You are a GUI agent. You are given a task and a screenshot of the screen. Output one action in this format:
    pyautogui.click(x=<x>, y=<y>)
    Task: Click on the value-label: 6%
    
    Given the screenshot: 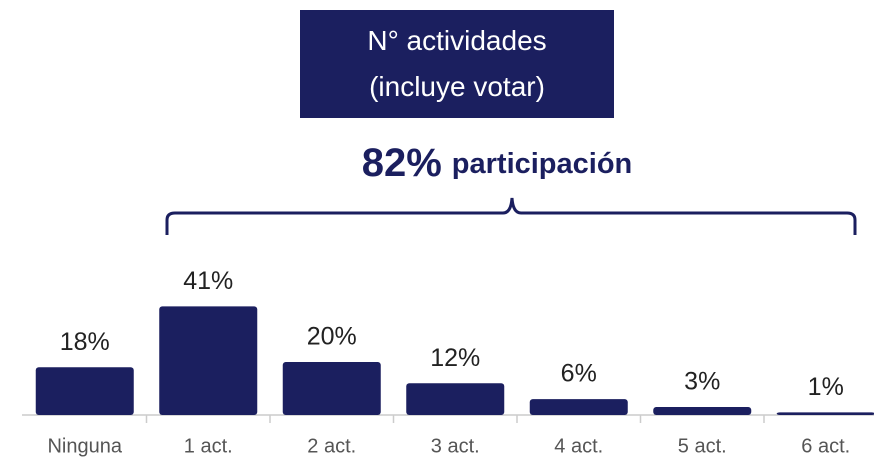 What is the action you would take?
    pyautogui.click(x=579, y=374)
    